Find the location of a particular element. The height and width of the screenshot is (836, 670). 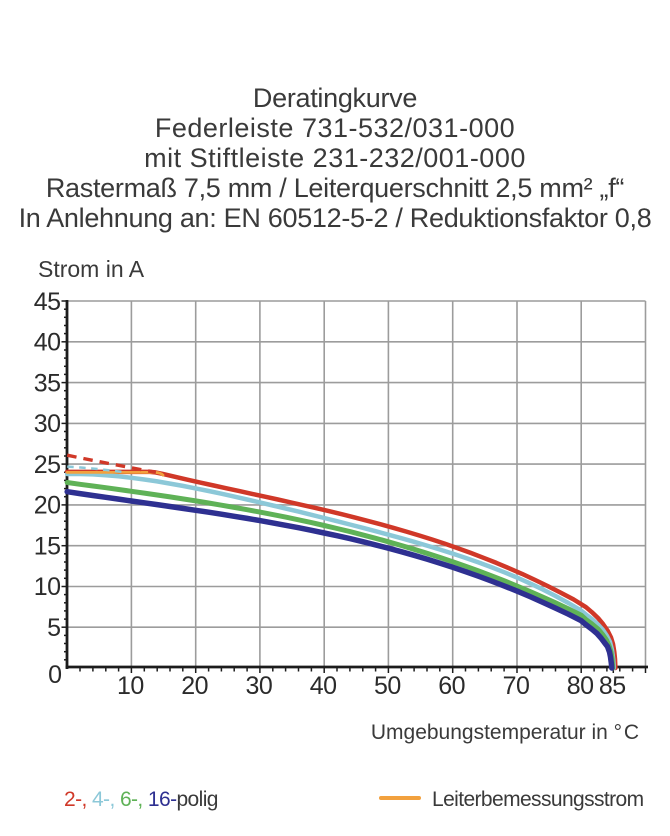

svg-text: 25 is located at coordinates (47, 465).